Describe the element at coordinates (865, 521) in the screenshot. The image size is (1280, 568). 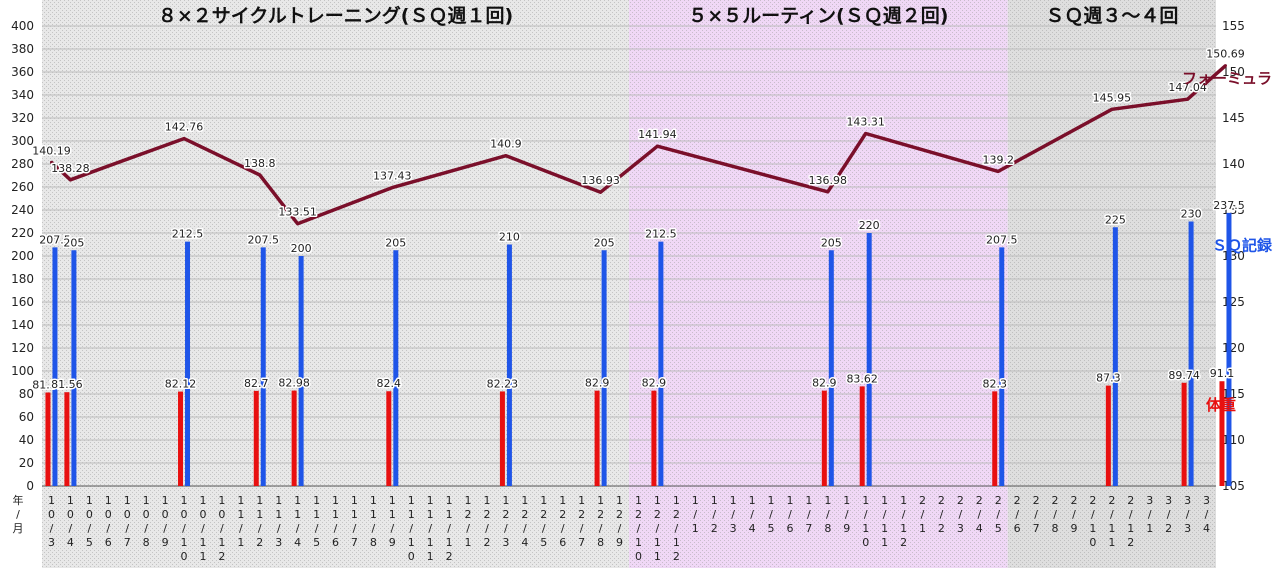
I see `x-tick-label: 1/10` at that location.